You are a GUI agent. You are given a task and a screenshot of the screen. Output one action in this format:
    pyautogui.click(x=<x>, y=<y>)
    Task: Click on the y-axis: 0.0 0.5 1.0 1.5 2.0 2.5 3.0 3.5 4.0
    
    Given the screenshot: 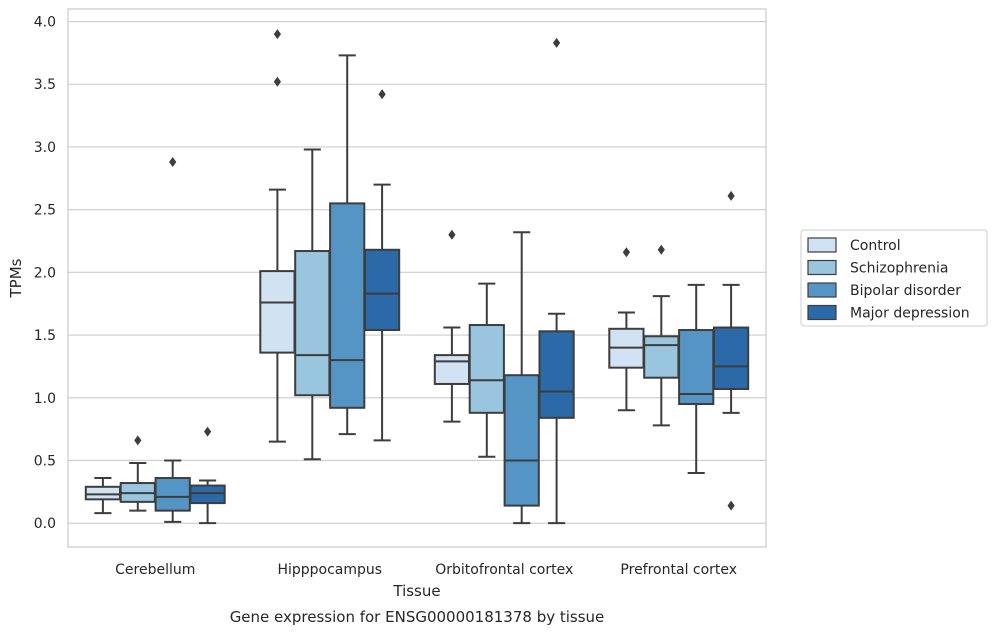 What is the action you would take?
    pyautogui.click(x=45, y=274)
    